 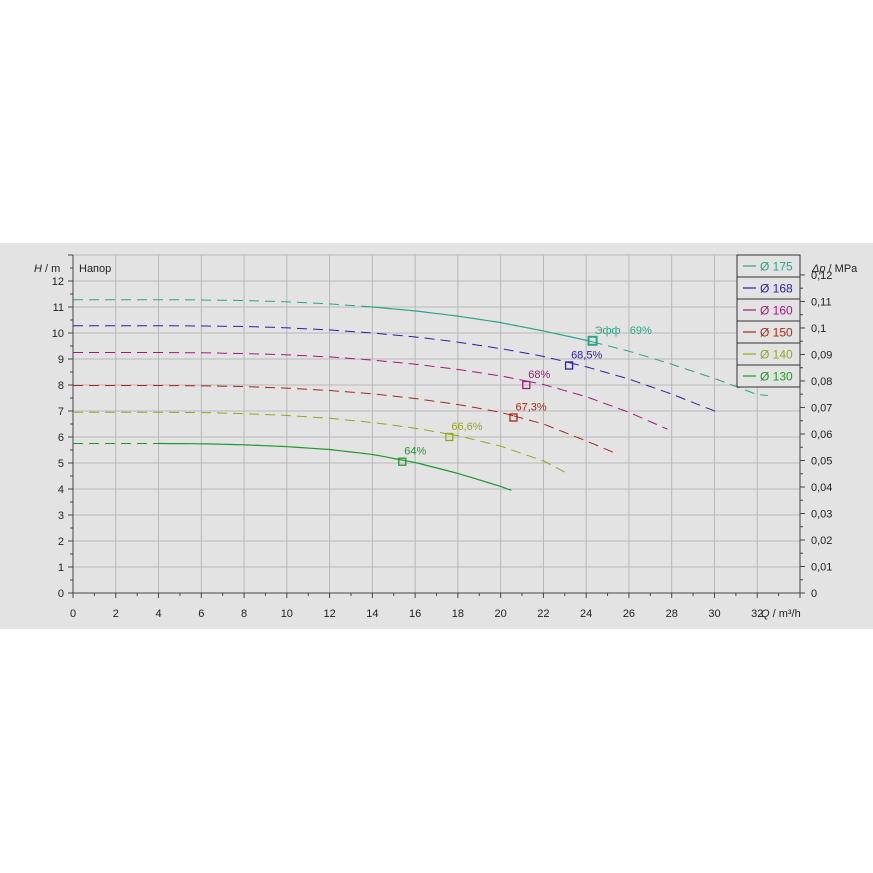 What do you see at coordinates (821, 567) in the screenshot?
I see `y2-tick-label: 0,01` at bounding box center [821, 567].